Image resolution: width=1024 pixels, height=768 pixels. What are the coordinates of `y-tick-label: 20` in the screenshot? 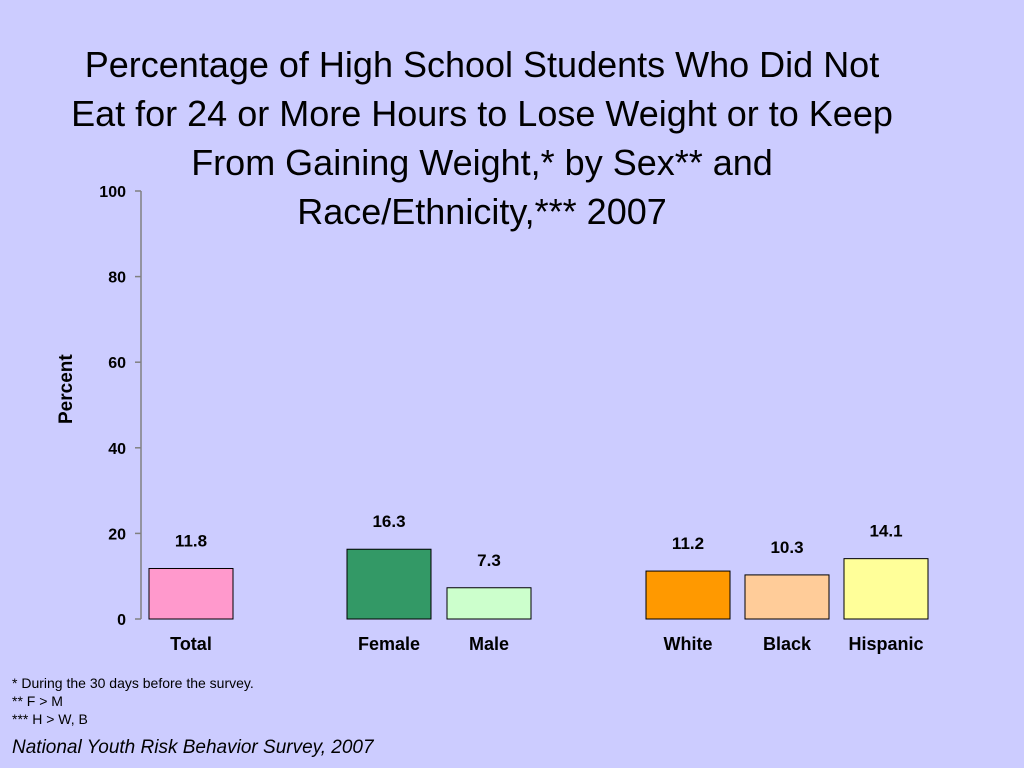 It's located at (117, 534).